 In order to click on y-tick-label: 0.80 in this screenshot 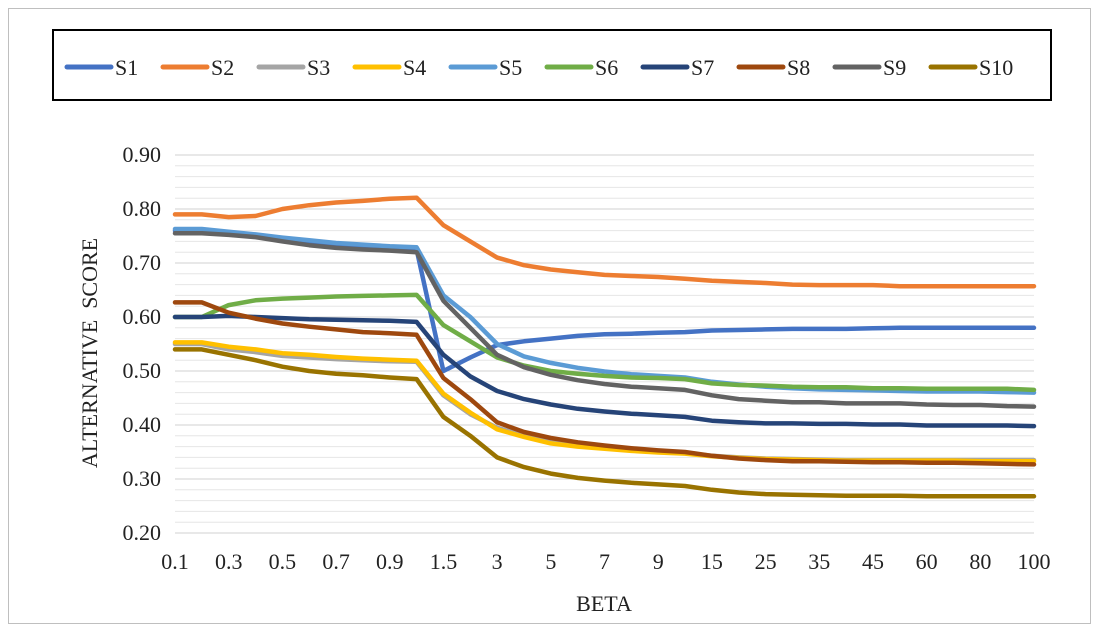, I will do `click(142, 208)`.